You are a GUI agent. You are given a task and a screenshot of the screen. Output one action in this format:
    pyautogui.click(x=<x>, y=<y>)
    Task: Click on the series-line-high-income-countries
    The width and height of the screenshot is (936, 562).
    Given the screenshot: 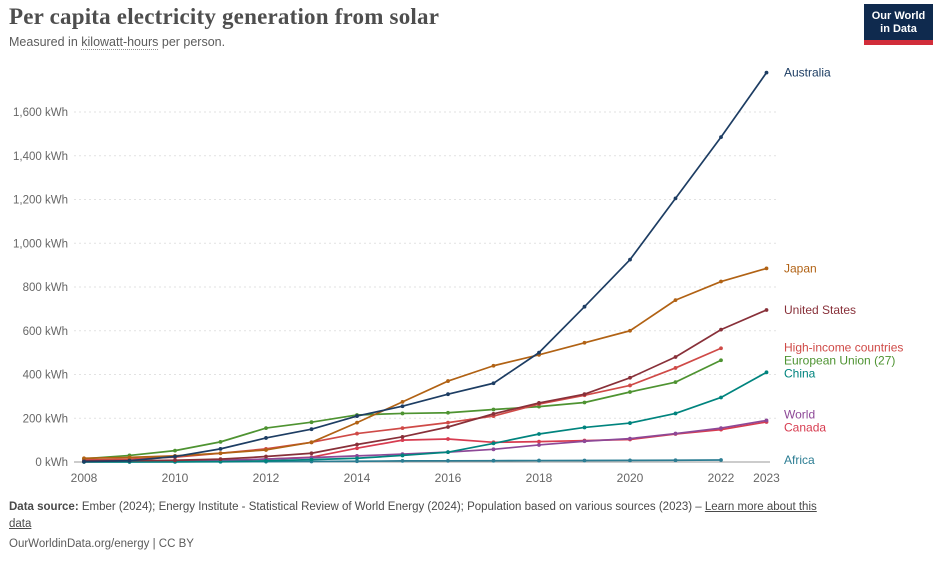 What is the action you would take?
    pyautogui.click(x=402, y=404)
    